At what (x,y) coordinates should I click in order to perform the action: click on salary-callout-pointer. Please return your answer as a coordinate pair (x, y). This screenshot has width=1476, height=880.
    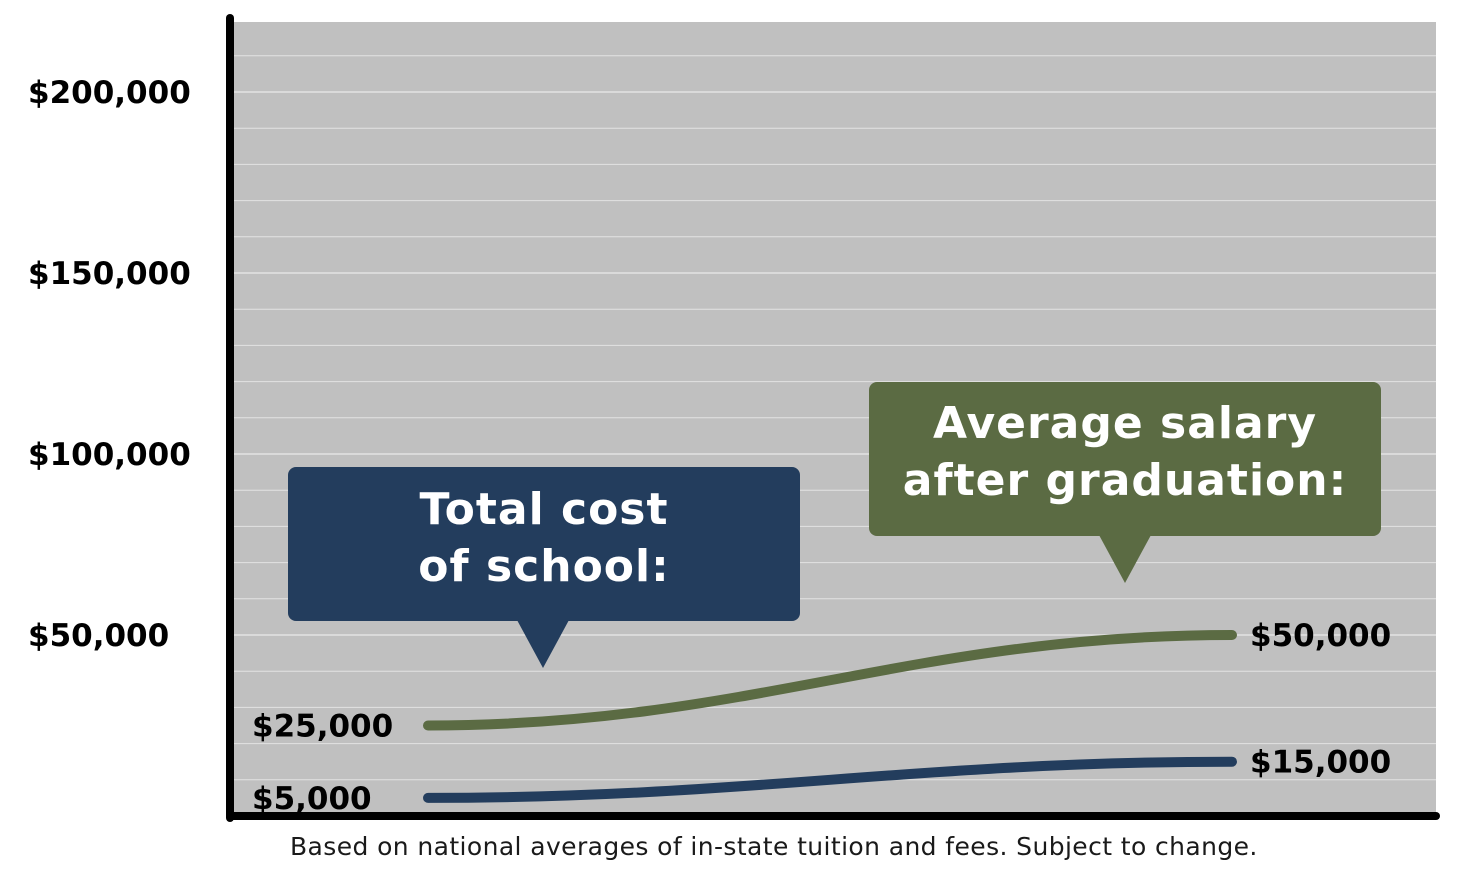
    Looking at the image, I should click on (1125, 559).